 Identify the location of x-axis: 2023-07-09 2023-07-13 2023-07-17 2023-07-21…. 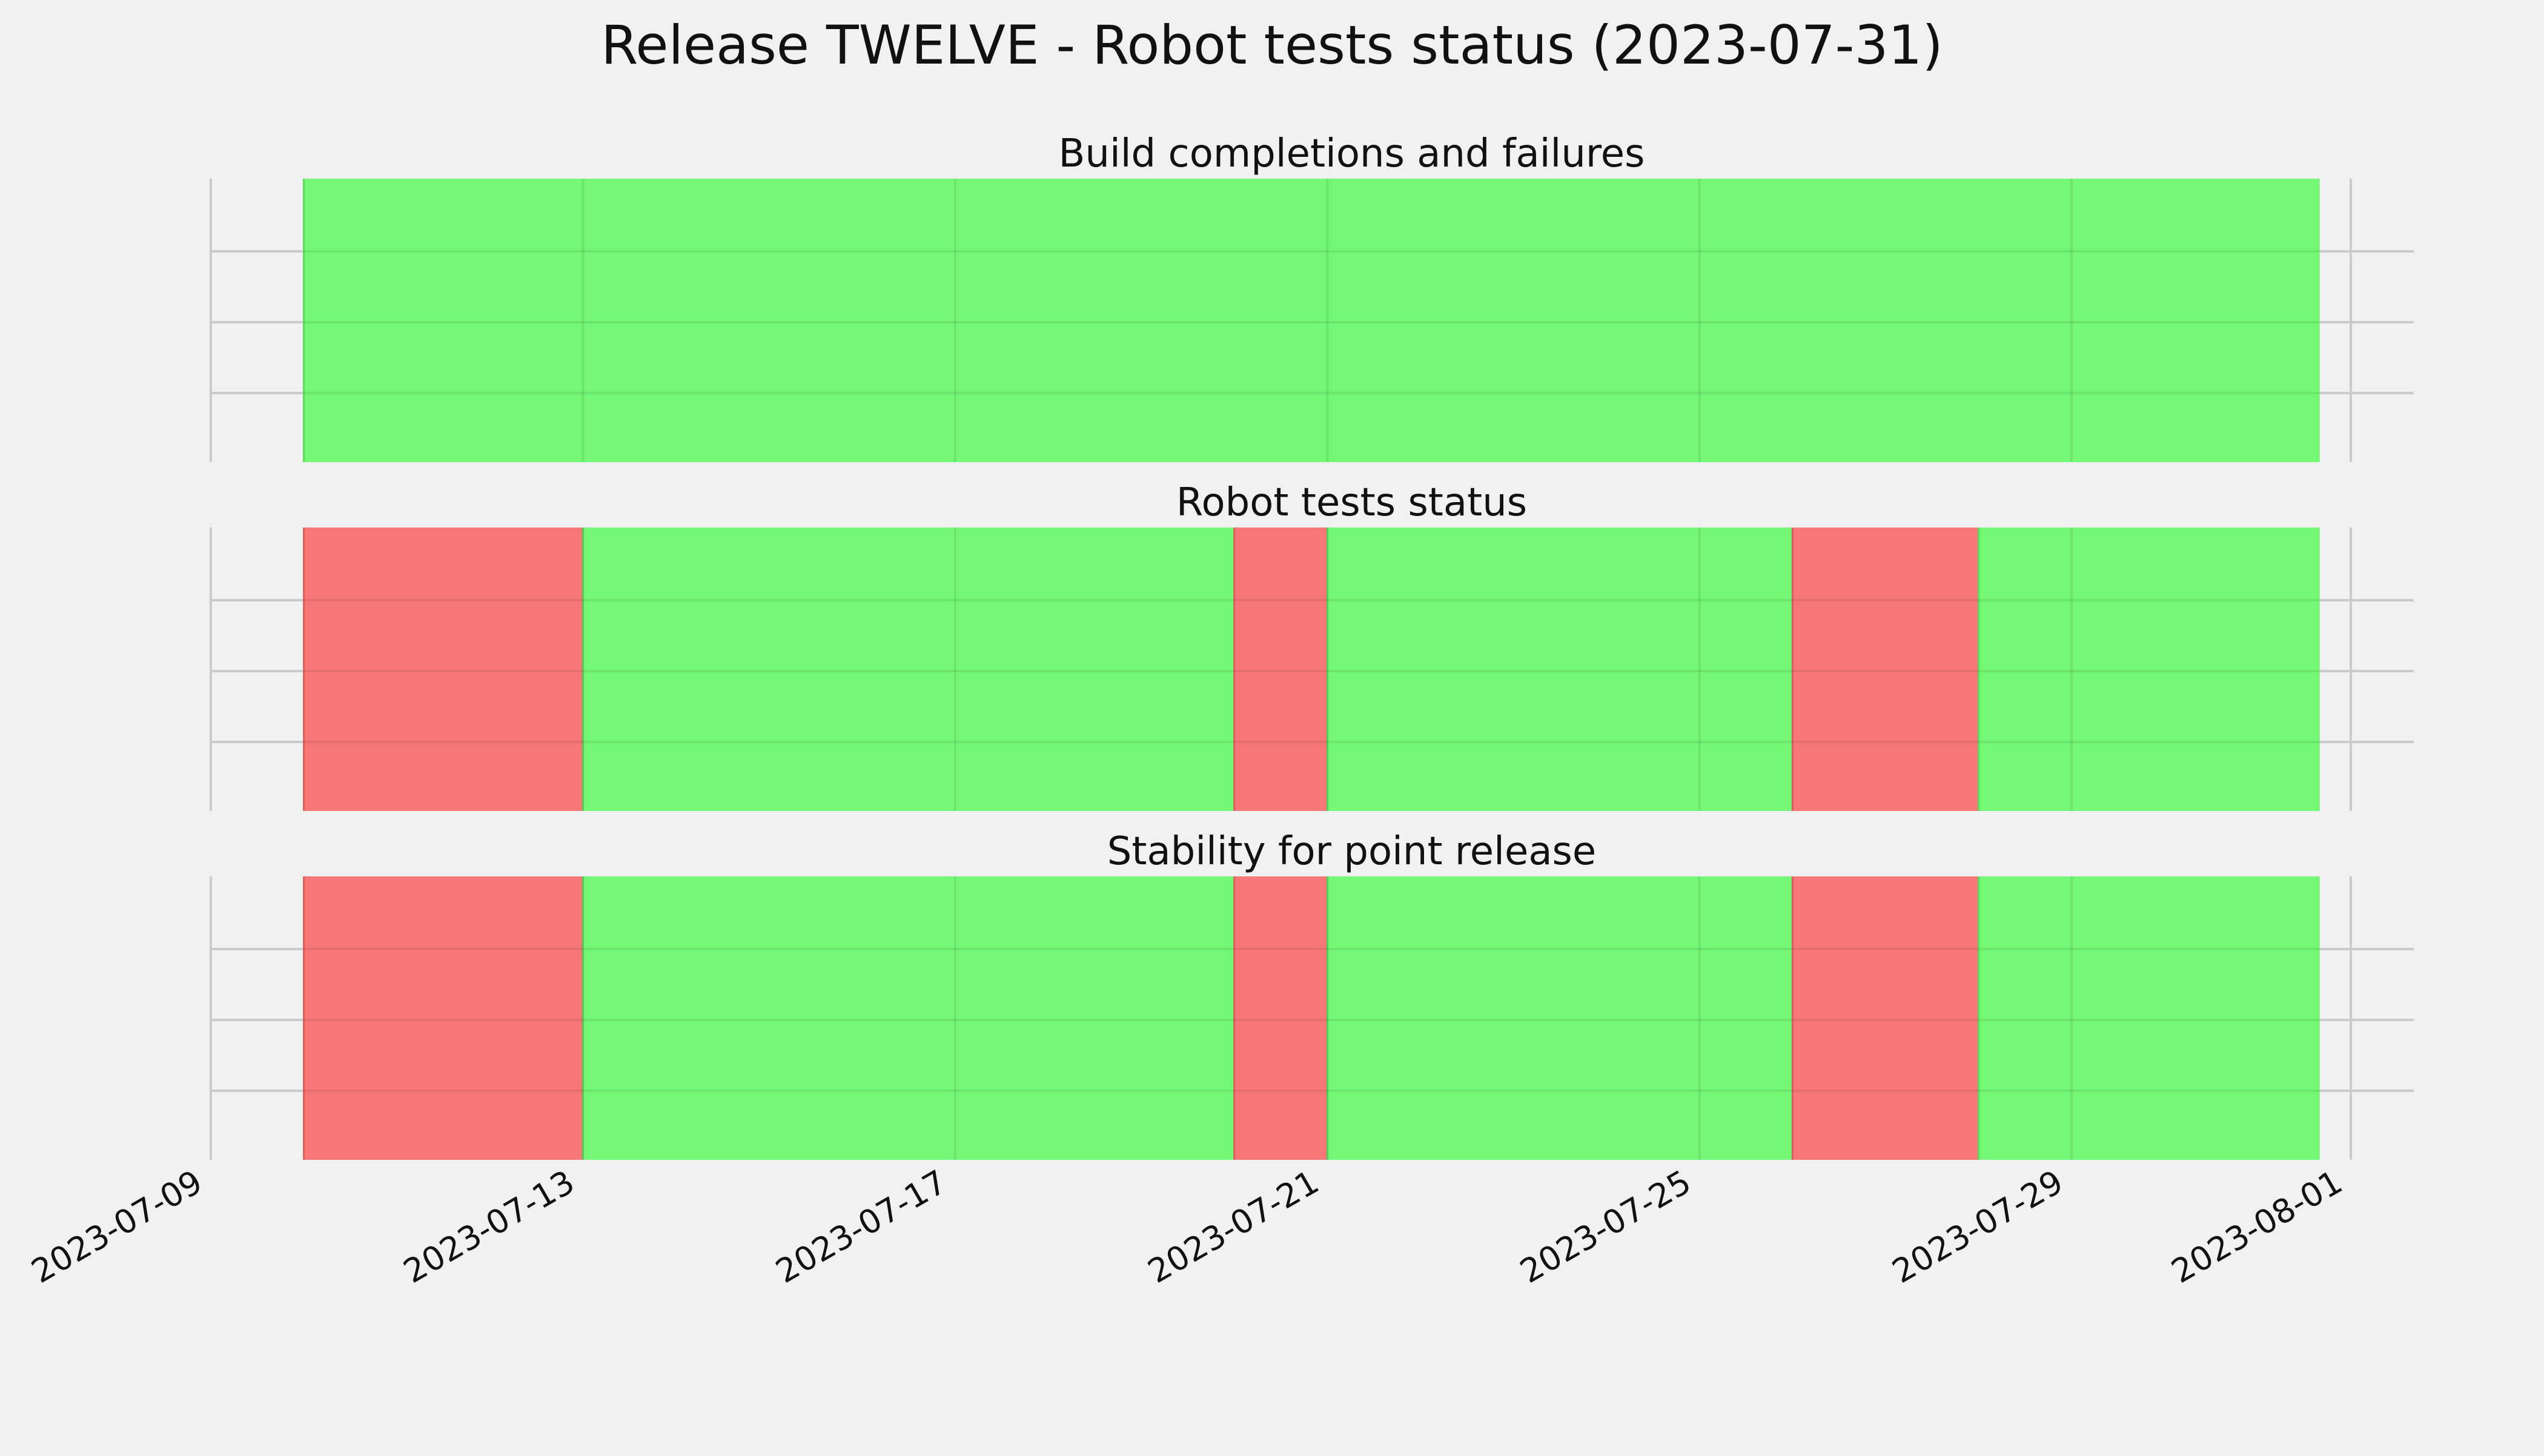
(1186, 1227).